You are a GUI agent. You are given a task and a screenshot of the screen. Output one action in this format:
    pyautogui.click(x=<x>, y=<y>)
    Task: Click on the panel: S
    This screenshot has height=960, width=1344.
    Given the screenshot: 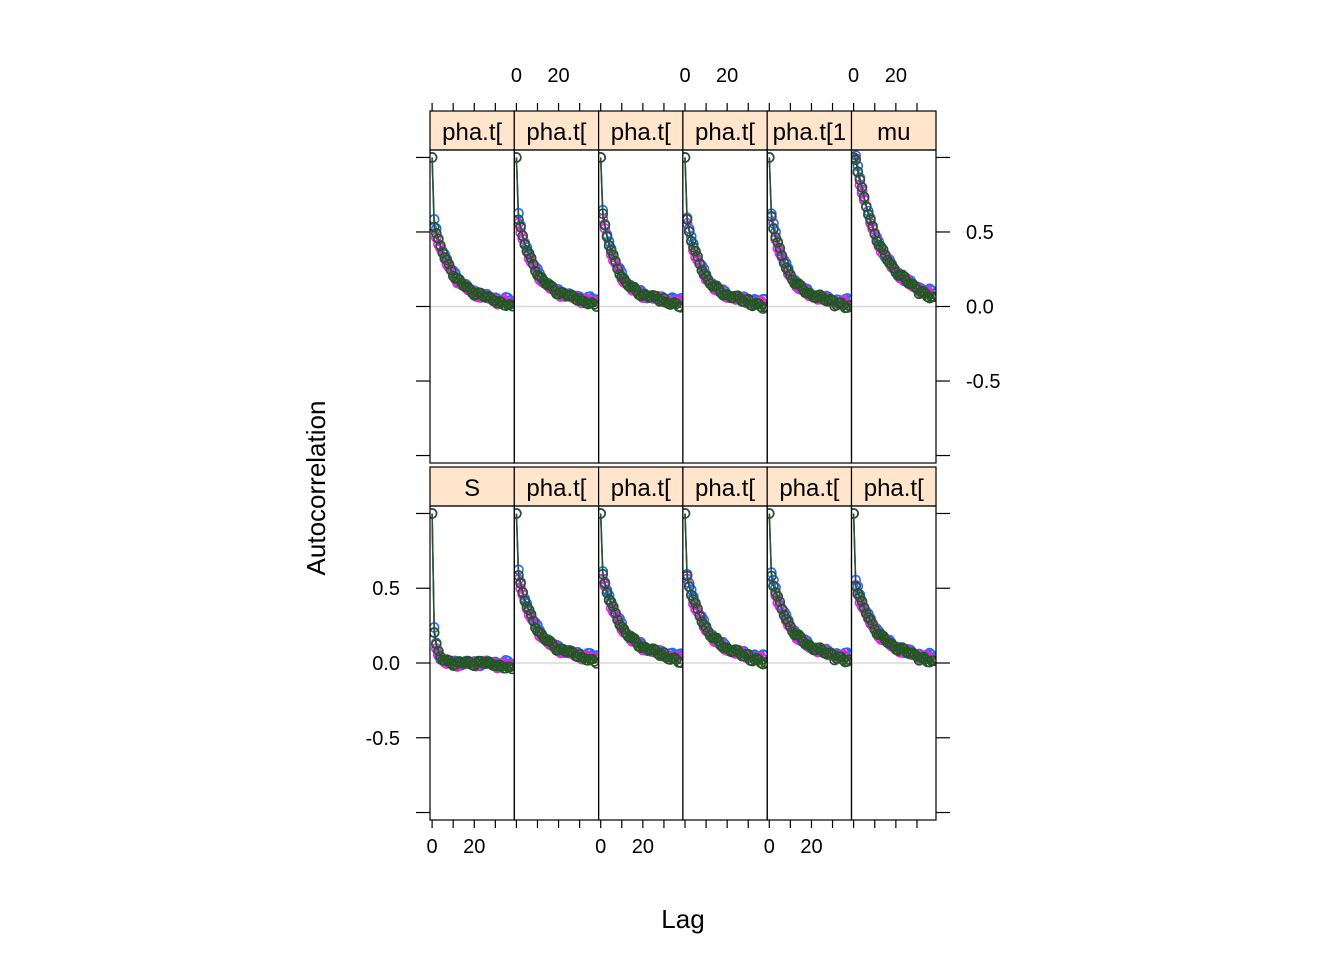 What is the action you would take?
    pyautogui.click(x=472, y=643)
    